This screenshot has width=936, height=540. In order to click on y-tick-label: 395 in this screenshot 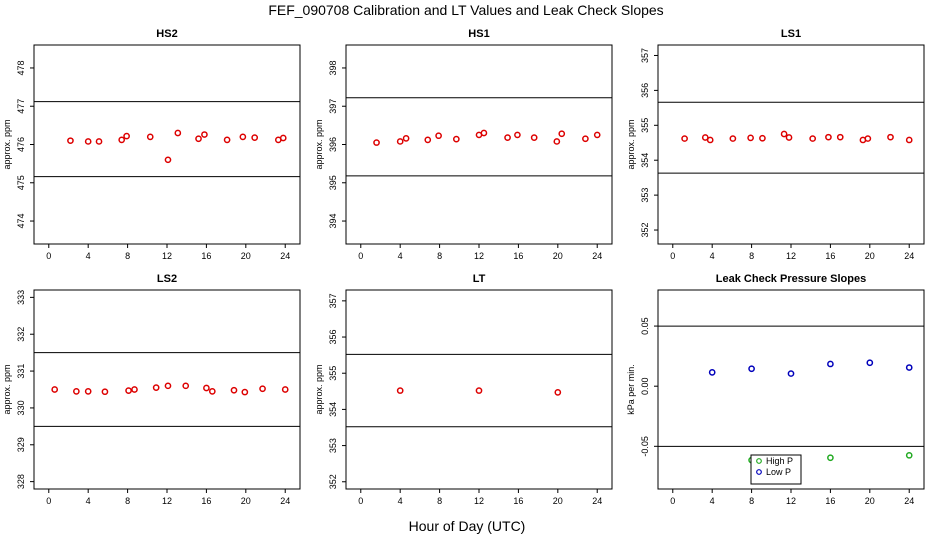, I will do `click(333, 182)`.